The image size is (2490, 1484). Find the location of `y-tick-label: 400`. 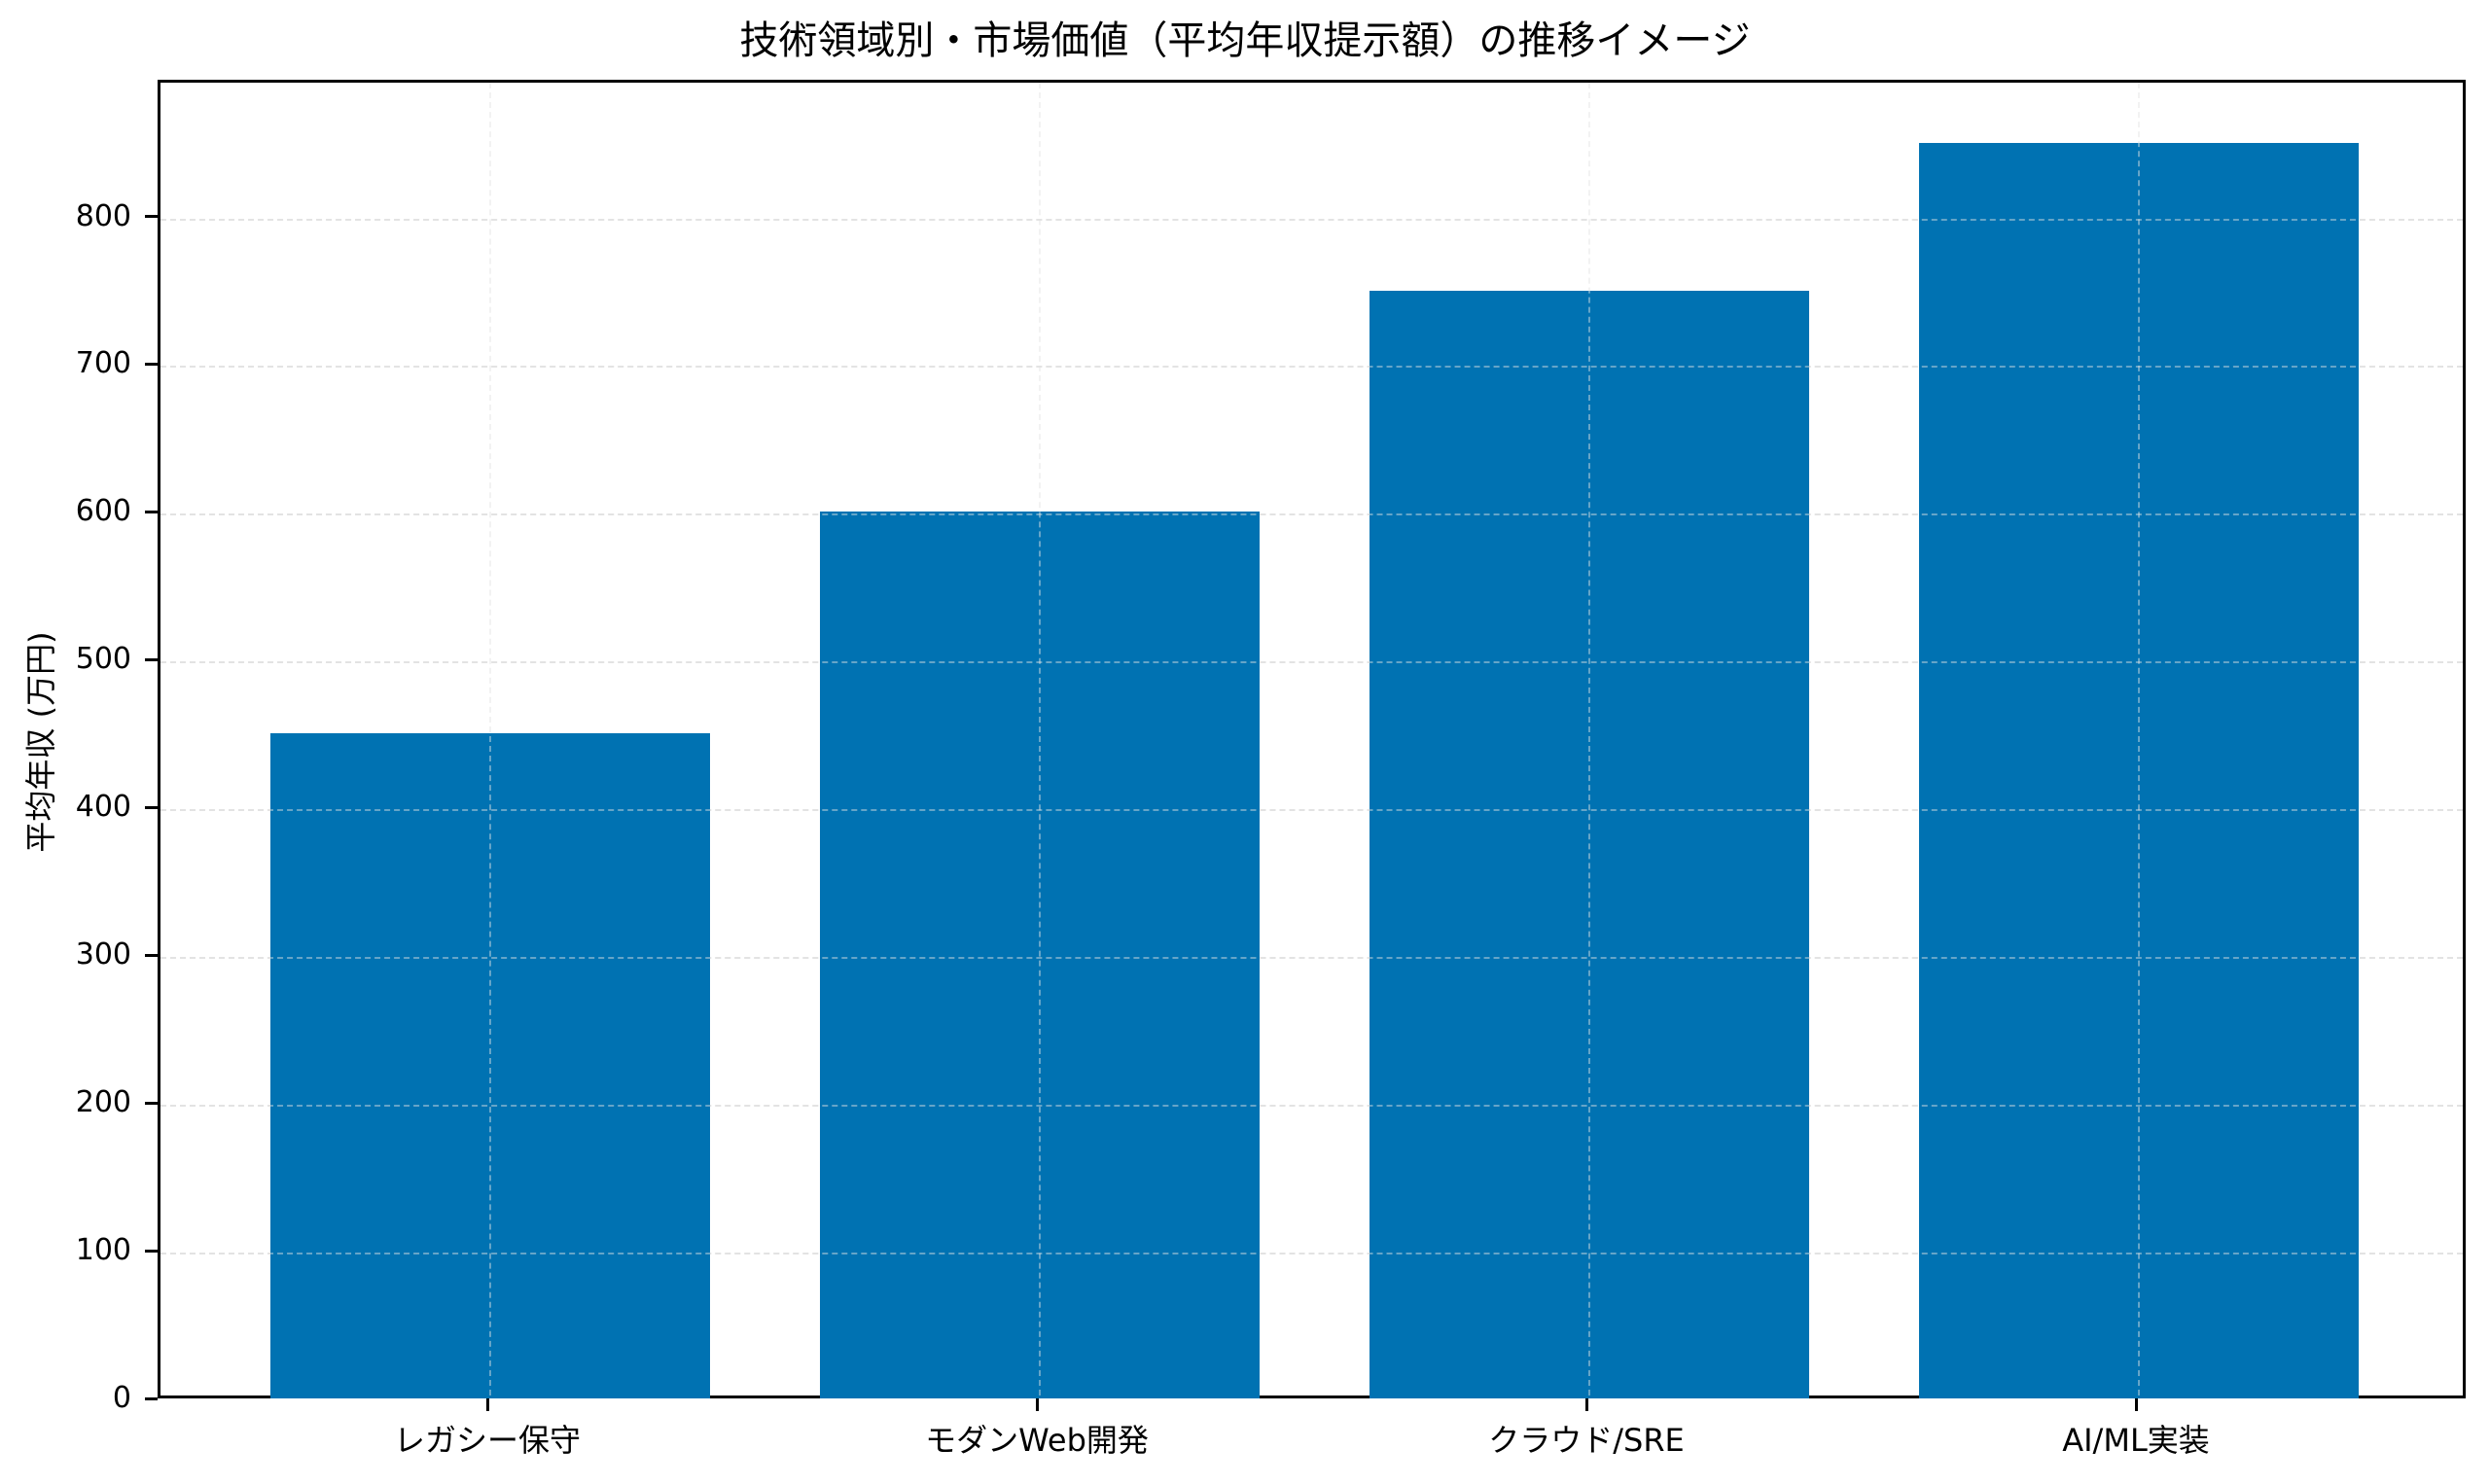

y-tick-label: 400 is located at coordinates (103, 808).